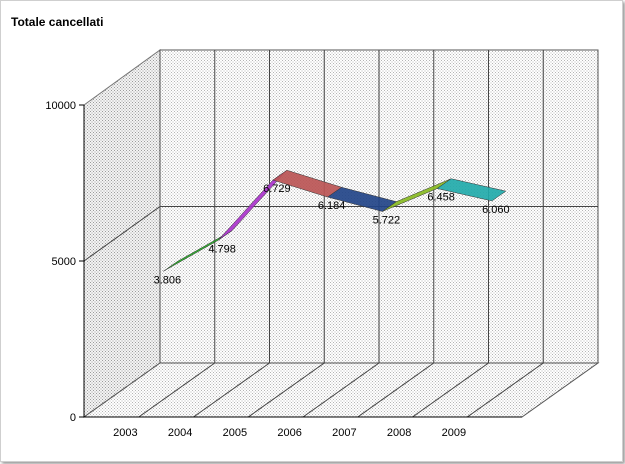 This screenshot has width=625, height=464. What do you see at coordinates (73, 418) in the screenshot?
I see `y-tick-label: 0` at bounding box center [73, 418].